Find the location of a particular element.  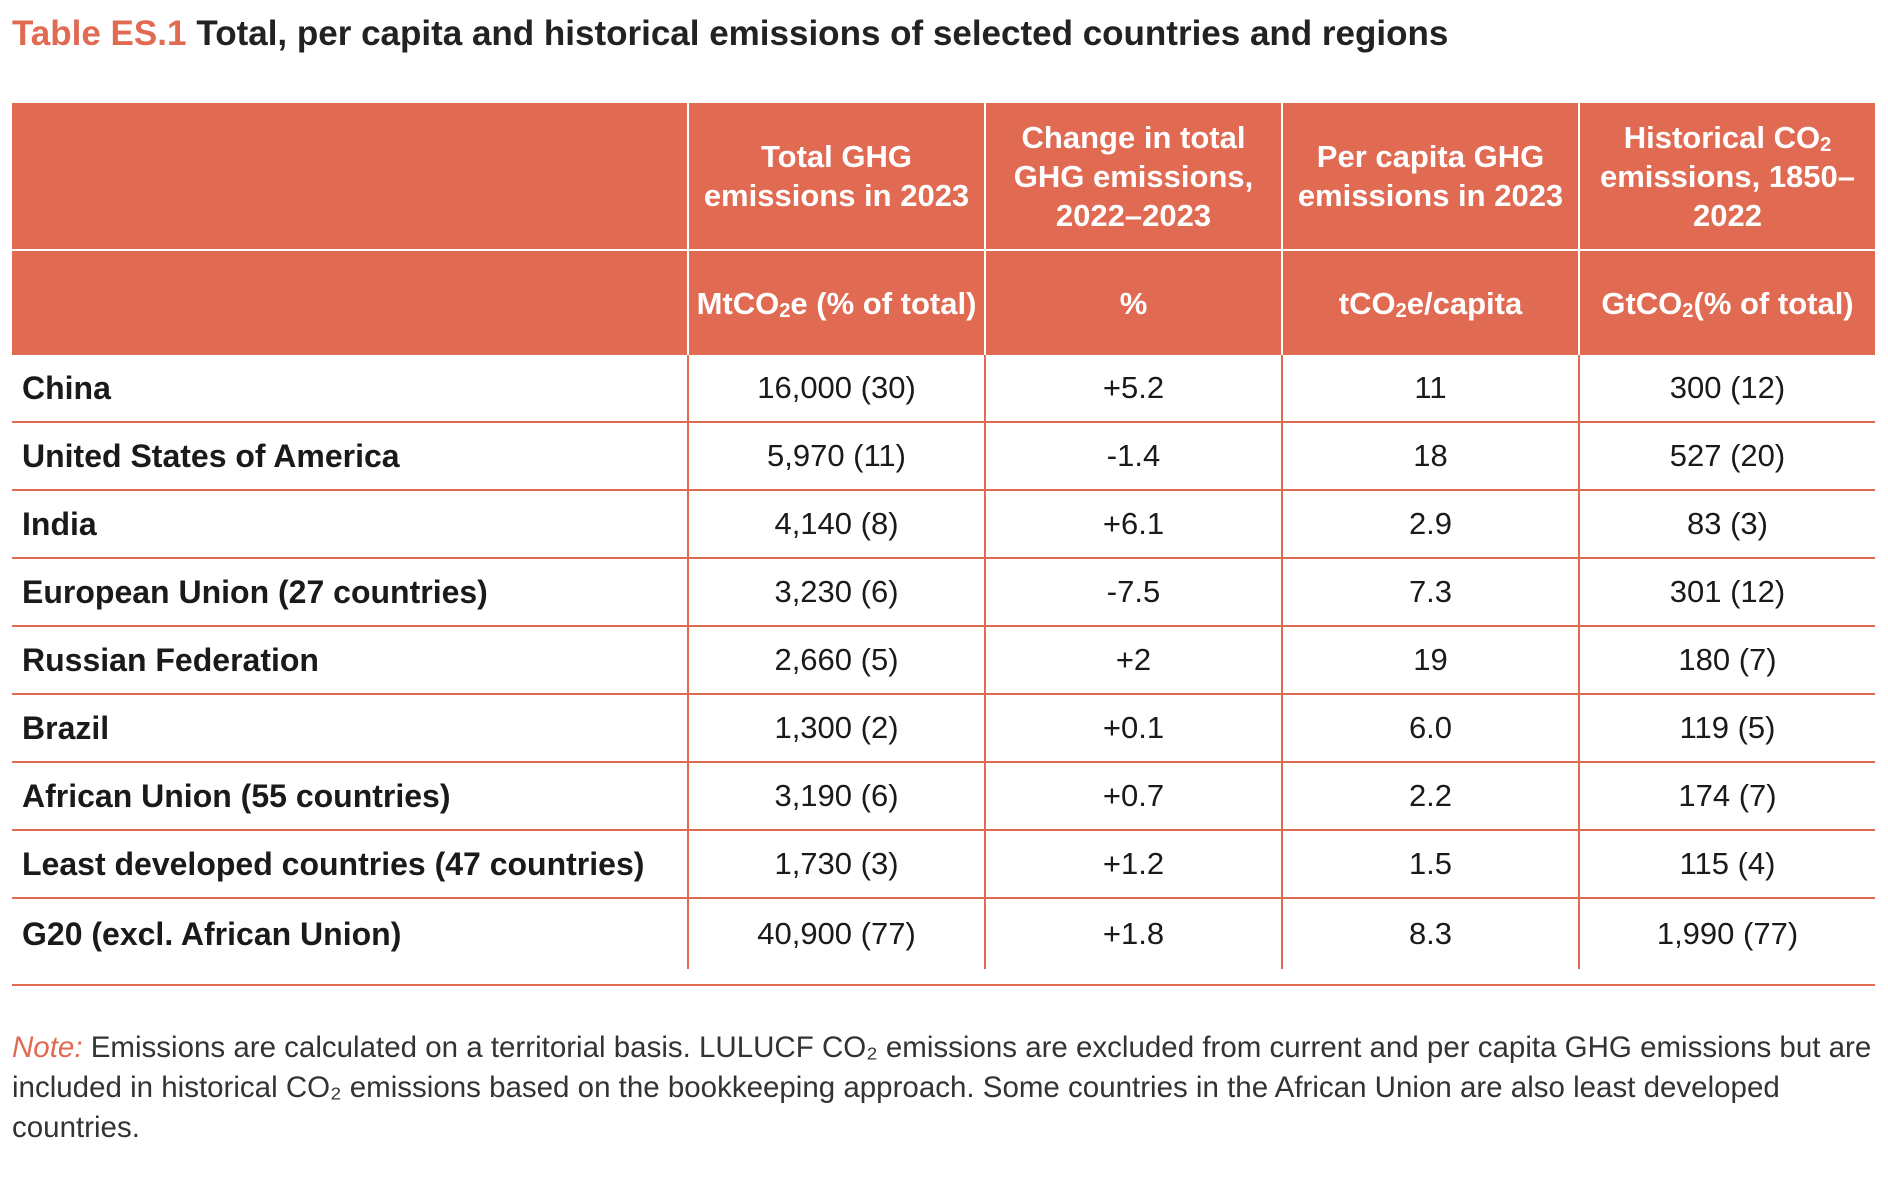

historical-value: 180 (7) is located at coordinates (1726, 660).